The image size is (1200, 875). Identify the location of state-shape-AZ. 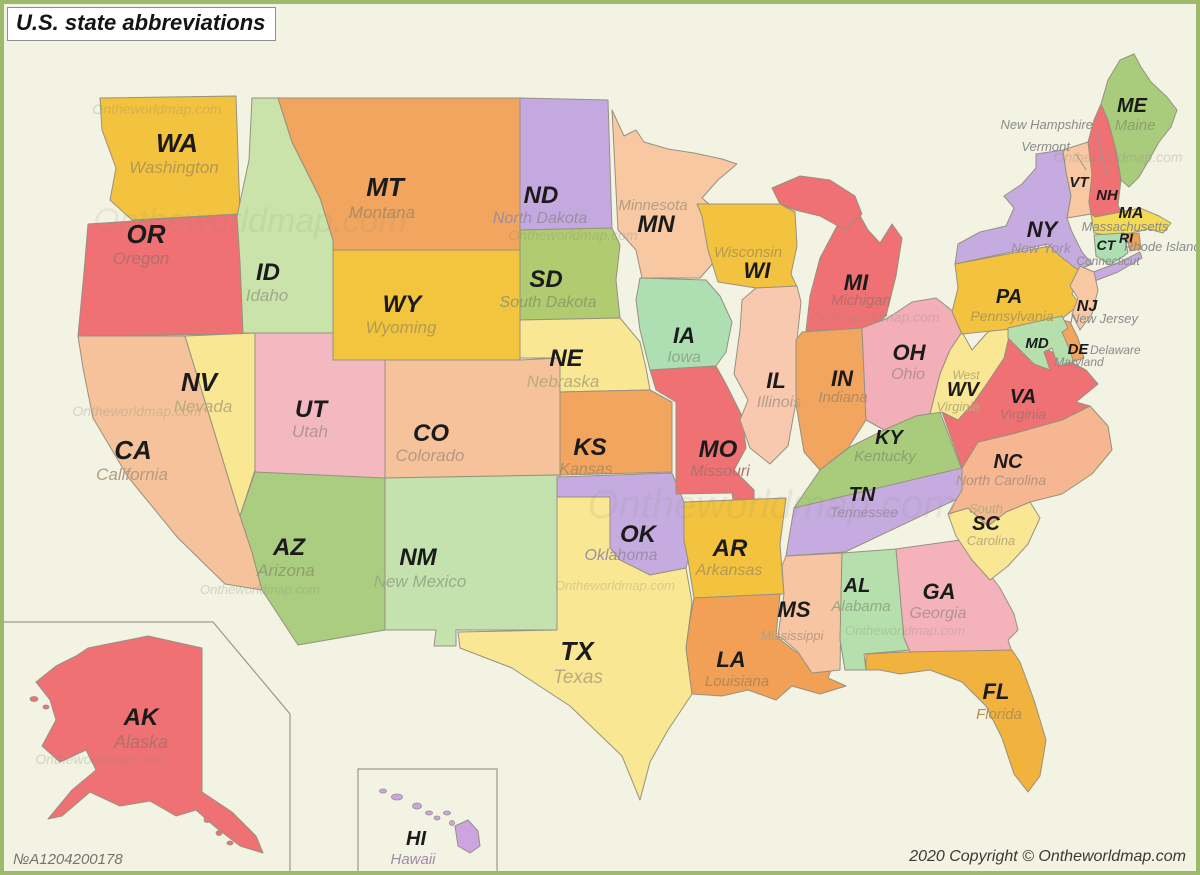
(312, 558).